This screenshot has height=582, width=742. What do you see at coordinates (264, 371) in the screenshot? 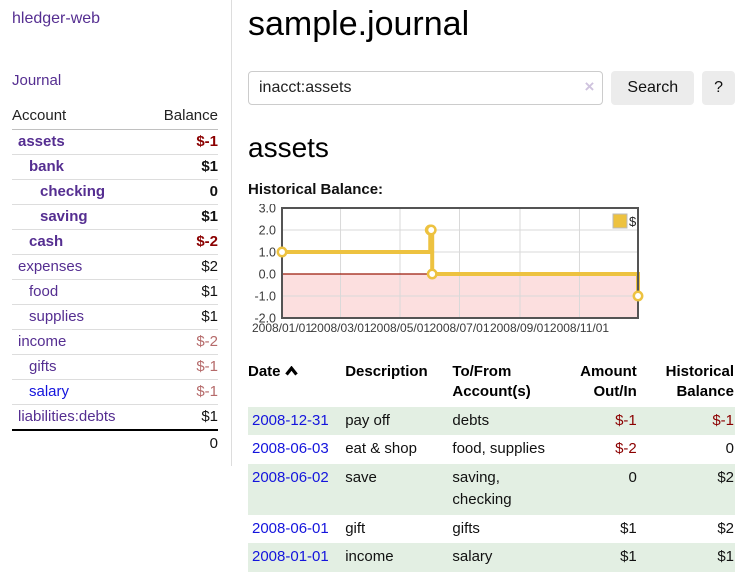
I see `date-header-label: Date` at bounding box center [264, 371].